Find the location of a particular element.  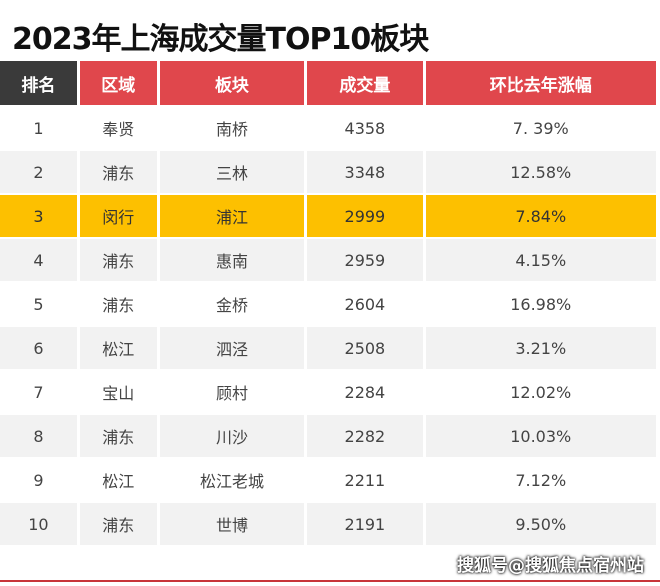

cell-rank: 2 is located at coordinates (38, 172).